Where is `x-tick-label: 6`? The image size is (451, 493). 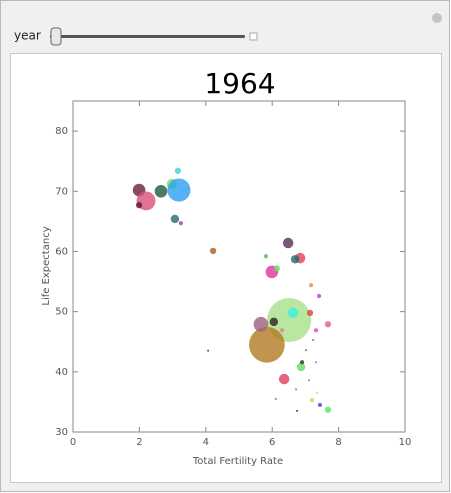 x-tick-label: 6 is located at coordinates (272, 442).